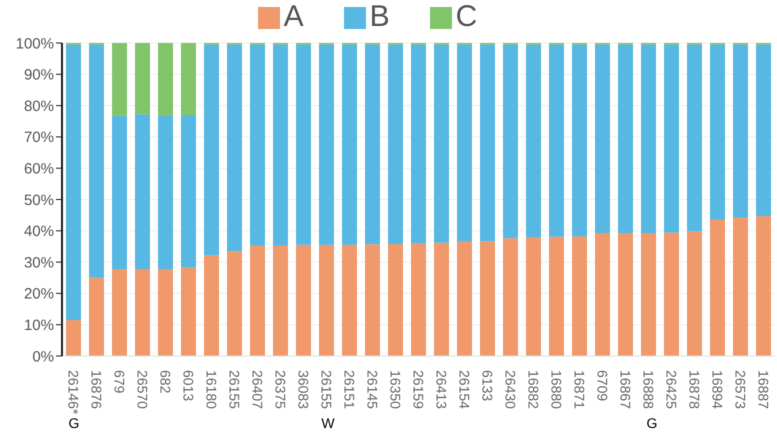 This screenshot has height=437, width=777. I want to click on x-tick-label: 26570, so click(142, 390).